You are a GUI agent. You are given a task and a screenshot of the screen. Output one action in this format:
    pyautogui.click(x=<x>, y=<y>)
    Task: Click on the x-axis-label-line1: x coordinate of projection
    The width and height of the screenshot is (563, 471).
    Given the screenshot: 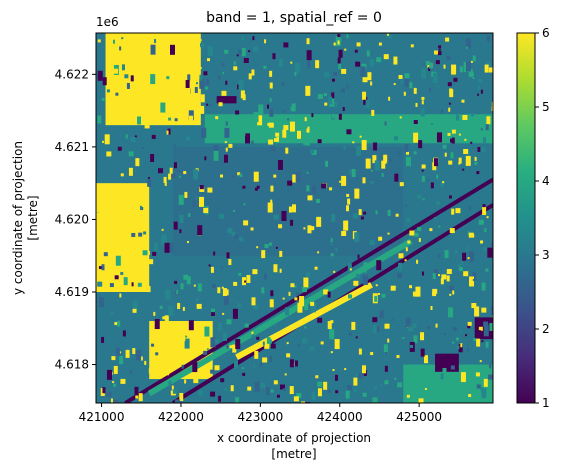 What is the action you would take?
    pyautogui.click(x=294, y=438)
    